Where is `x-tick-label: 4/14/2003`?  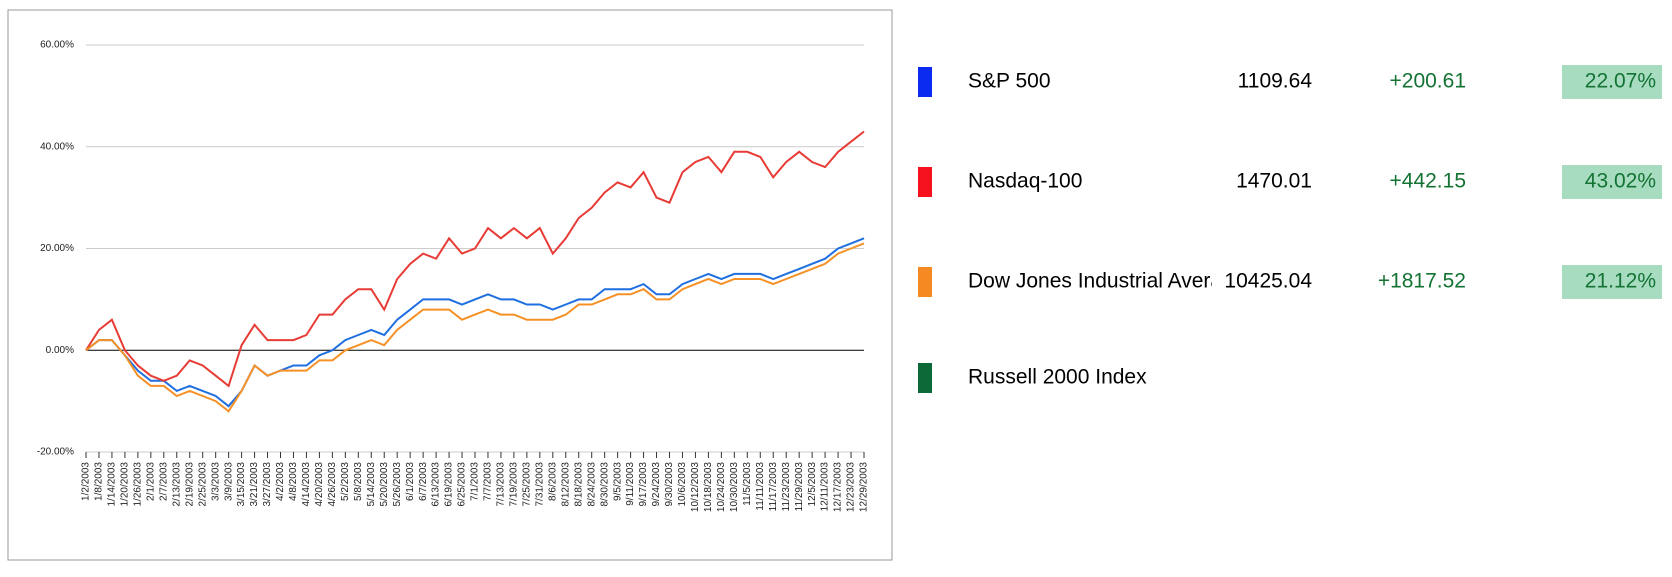 x-tick-label: 4/14/2003 is located at coordinates (306, 484).